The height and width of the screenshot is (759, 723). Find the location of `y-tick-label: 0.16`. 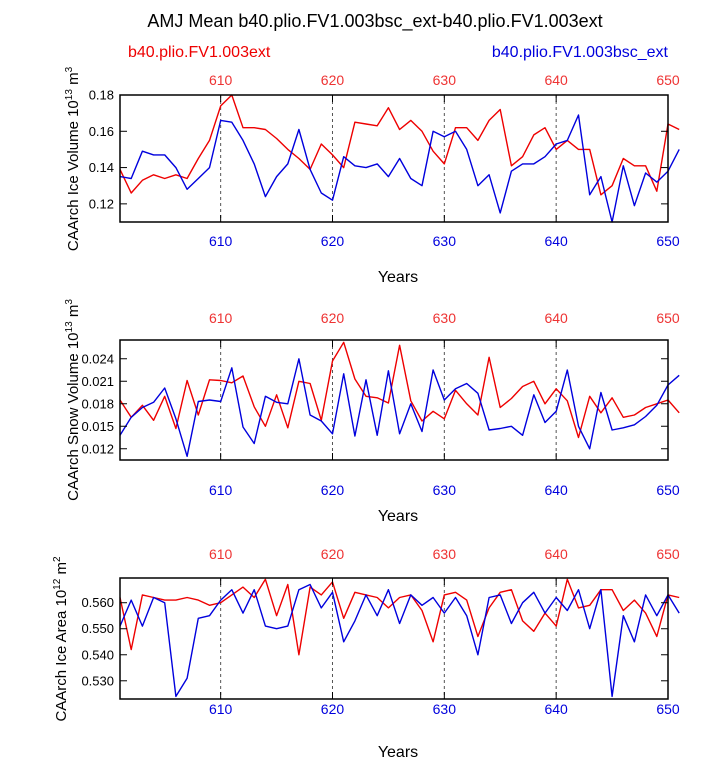

y-tick-label: 0.16 is located at coordinates (101, 131).